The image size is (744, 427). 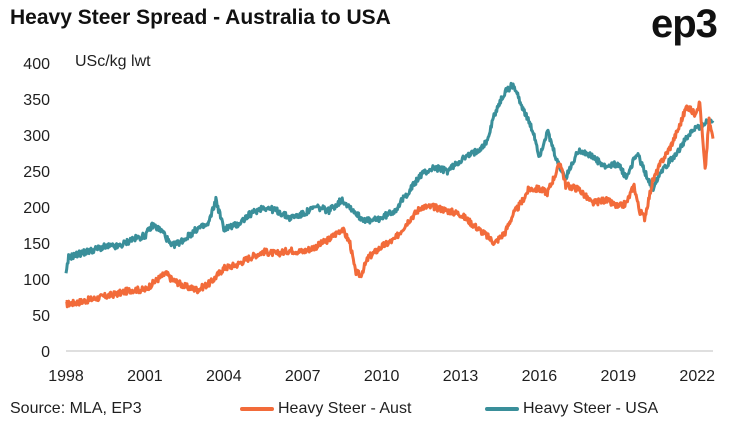 What do you see at coordinates (345, 408) in the screenshot?
I see `legend-label-aust: Heavy Steer - Aust` at bounding box center [345, 408].